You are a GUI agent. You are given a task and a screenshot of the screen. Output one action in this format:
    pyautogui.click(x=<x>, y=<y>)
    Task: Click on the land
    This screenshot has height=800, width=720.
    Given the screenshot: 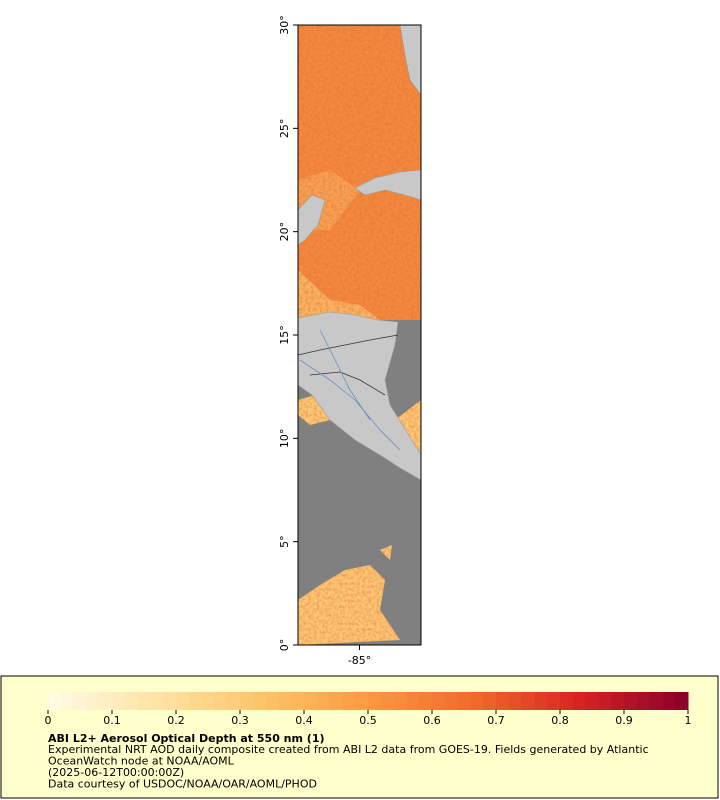 What is the action you would take?
    pyautogui.click(x=359, y=253)
    